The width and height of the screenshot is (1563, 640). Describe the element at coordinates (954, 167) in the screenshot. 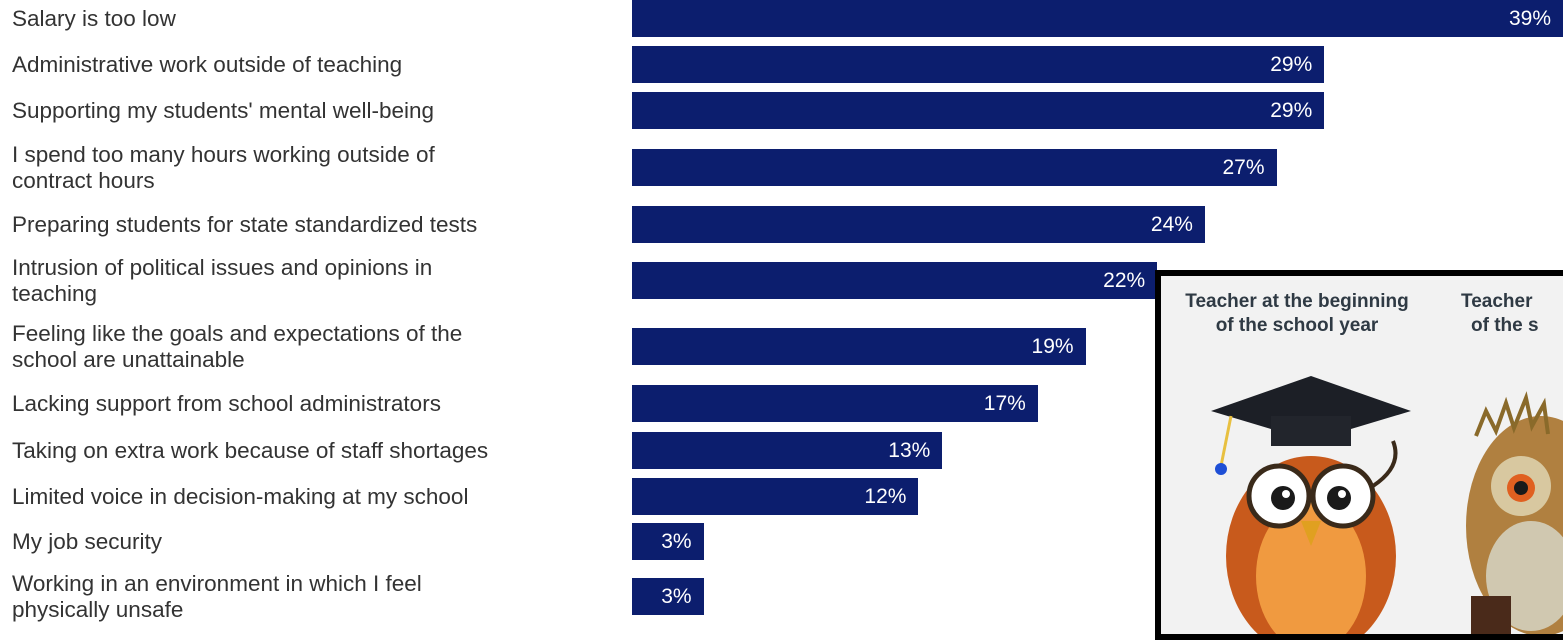

I see `bar: 27%` at that location.